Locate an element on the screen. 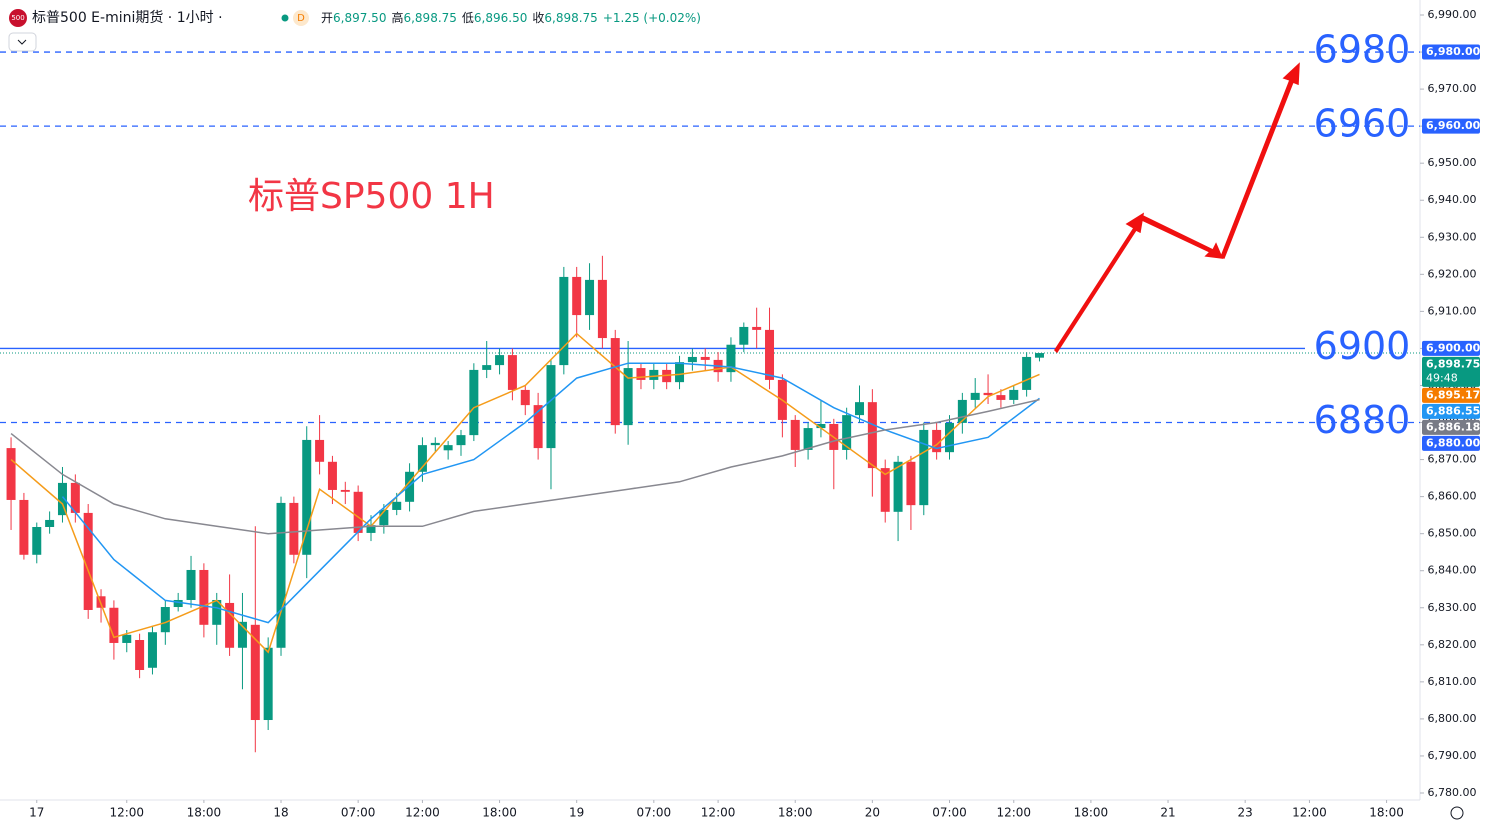 This screenshot has width=1487, height=824. chevron is located at coordinates (22, 42).